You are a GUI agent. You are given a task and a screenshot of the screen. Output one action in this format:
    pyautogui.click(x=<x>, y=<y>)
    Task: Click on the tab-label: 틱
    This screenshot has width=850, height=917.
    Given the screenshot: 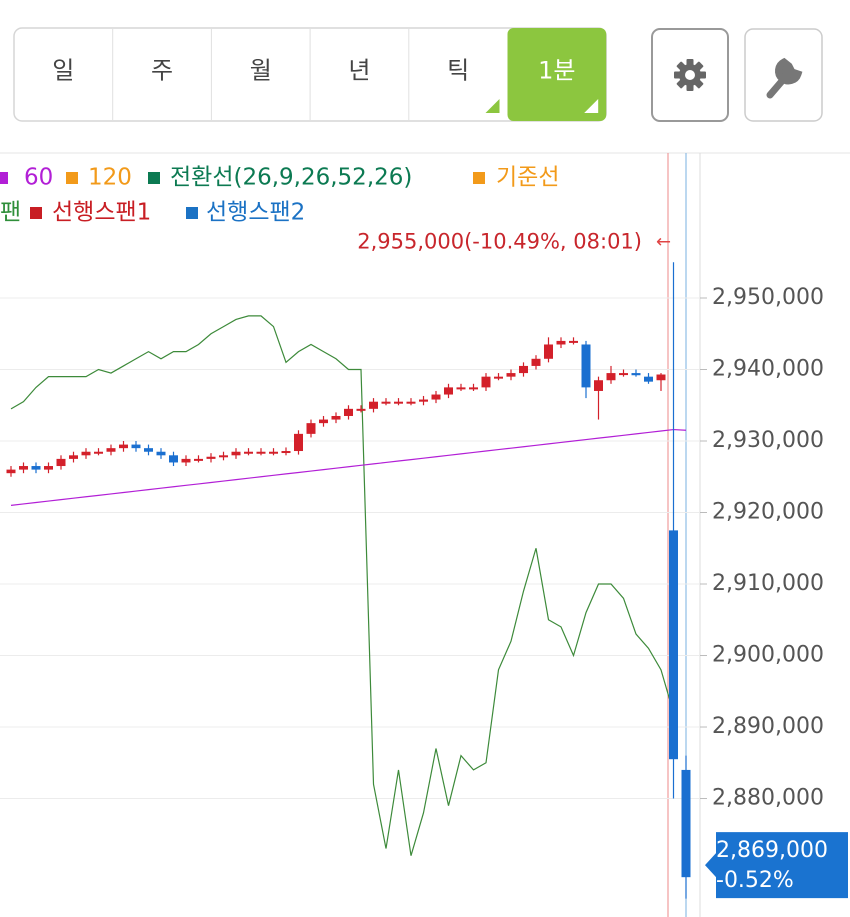 What is the action you would take?
    pyautogui.click(x=458, y=71)
    